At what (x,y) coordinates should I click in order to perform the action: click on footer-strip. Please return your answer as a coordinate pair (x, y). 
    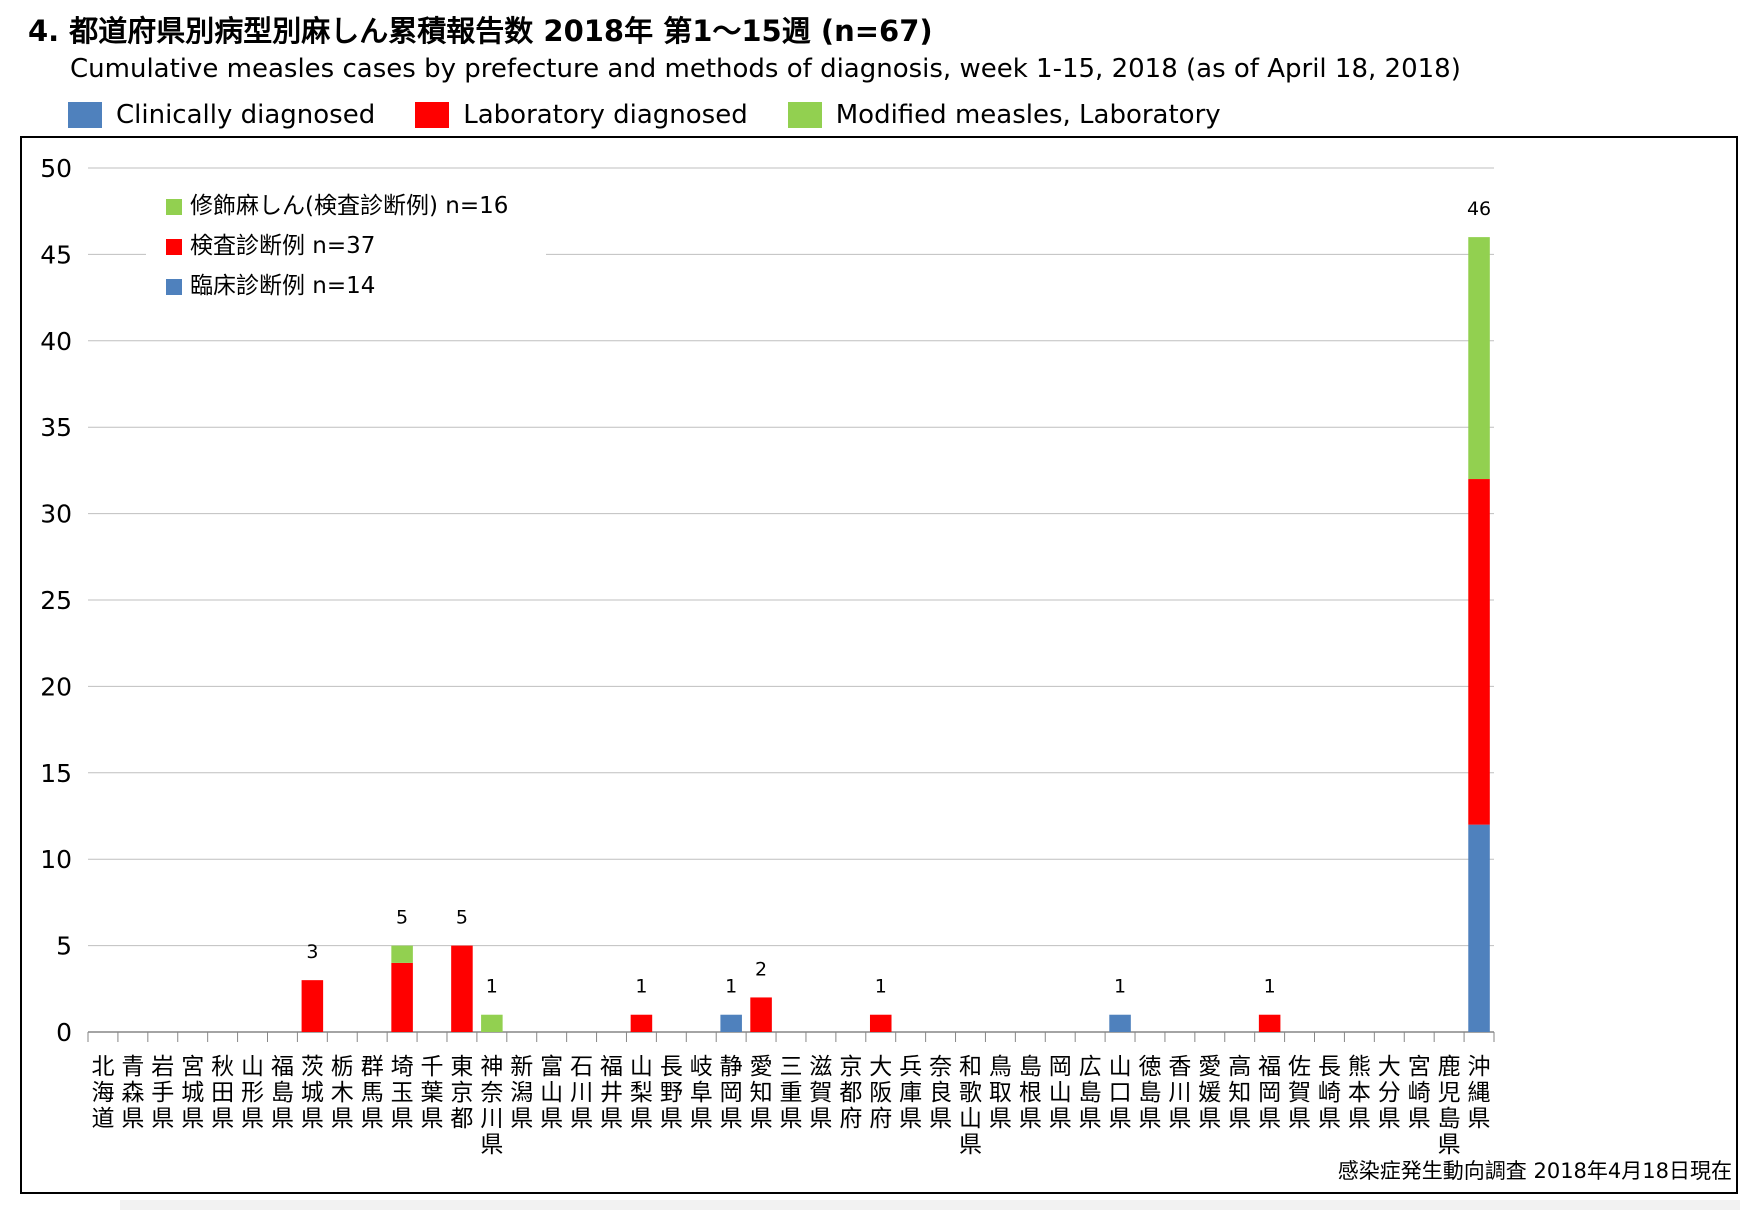
    Looking at the image, I should click on (930, 1205).